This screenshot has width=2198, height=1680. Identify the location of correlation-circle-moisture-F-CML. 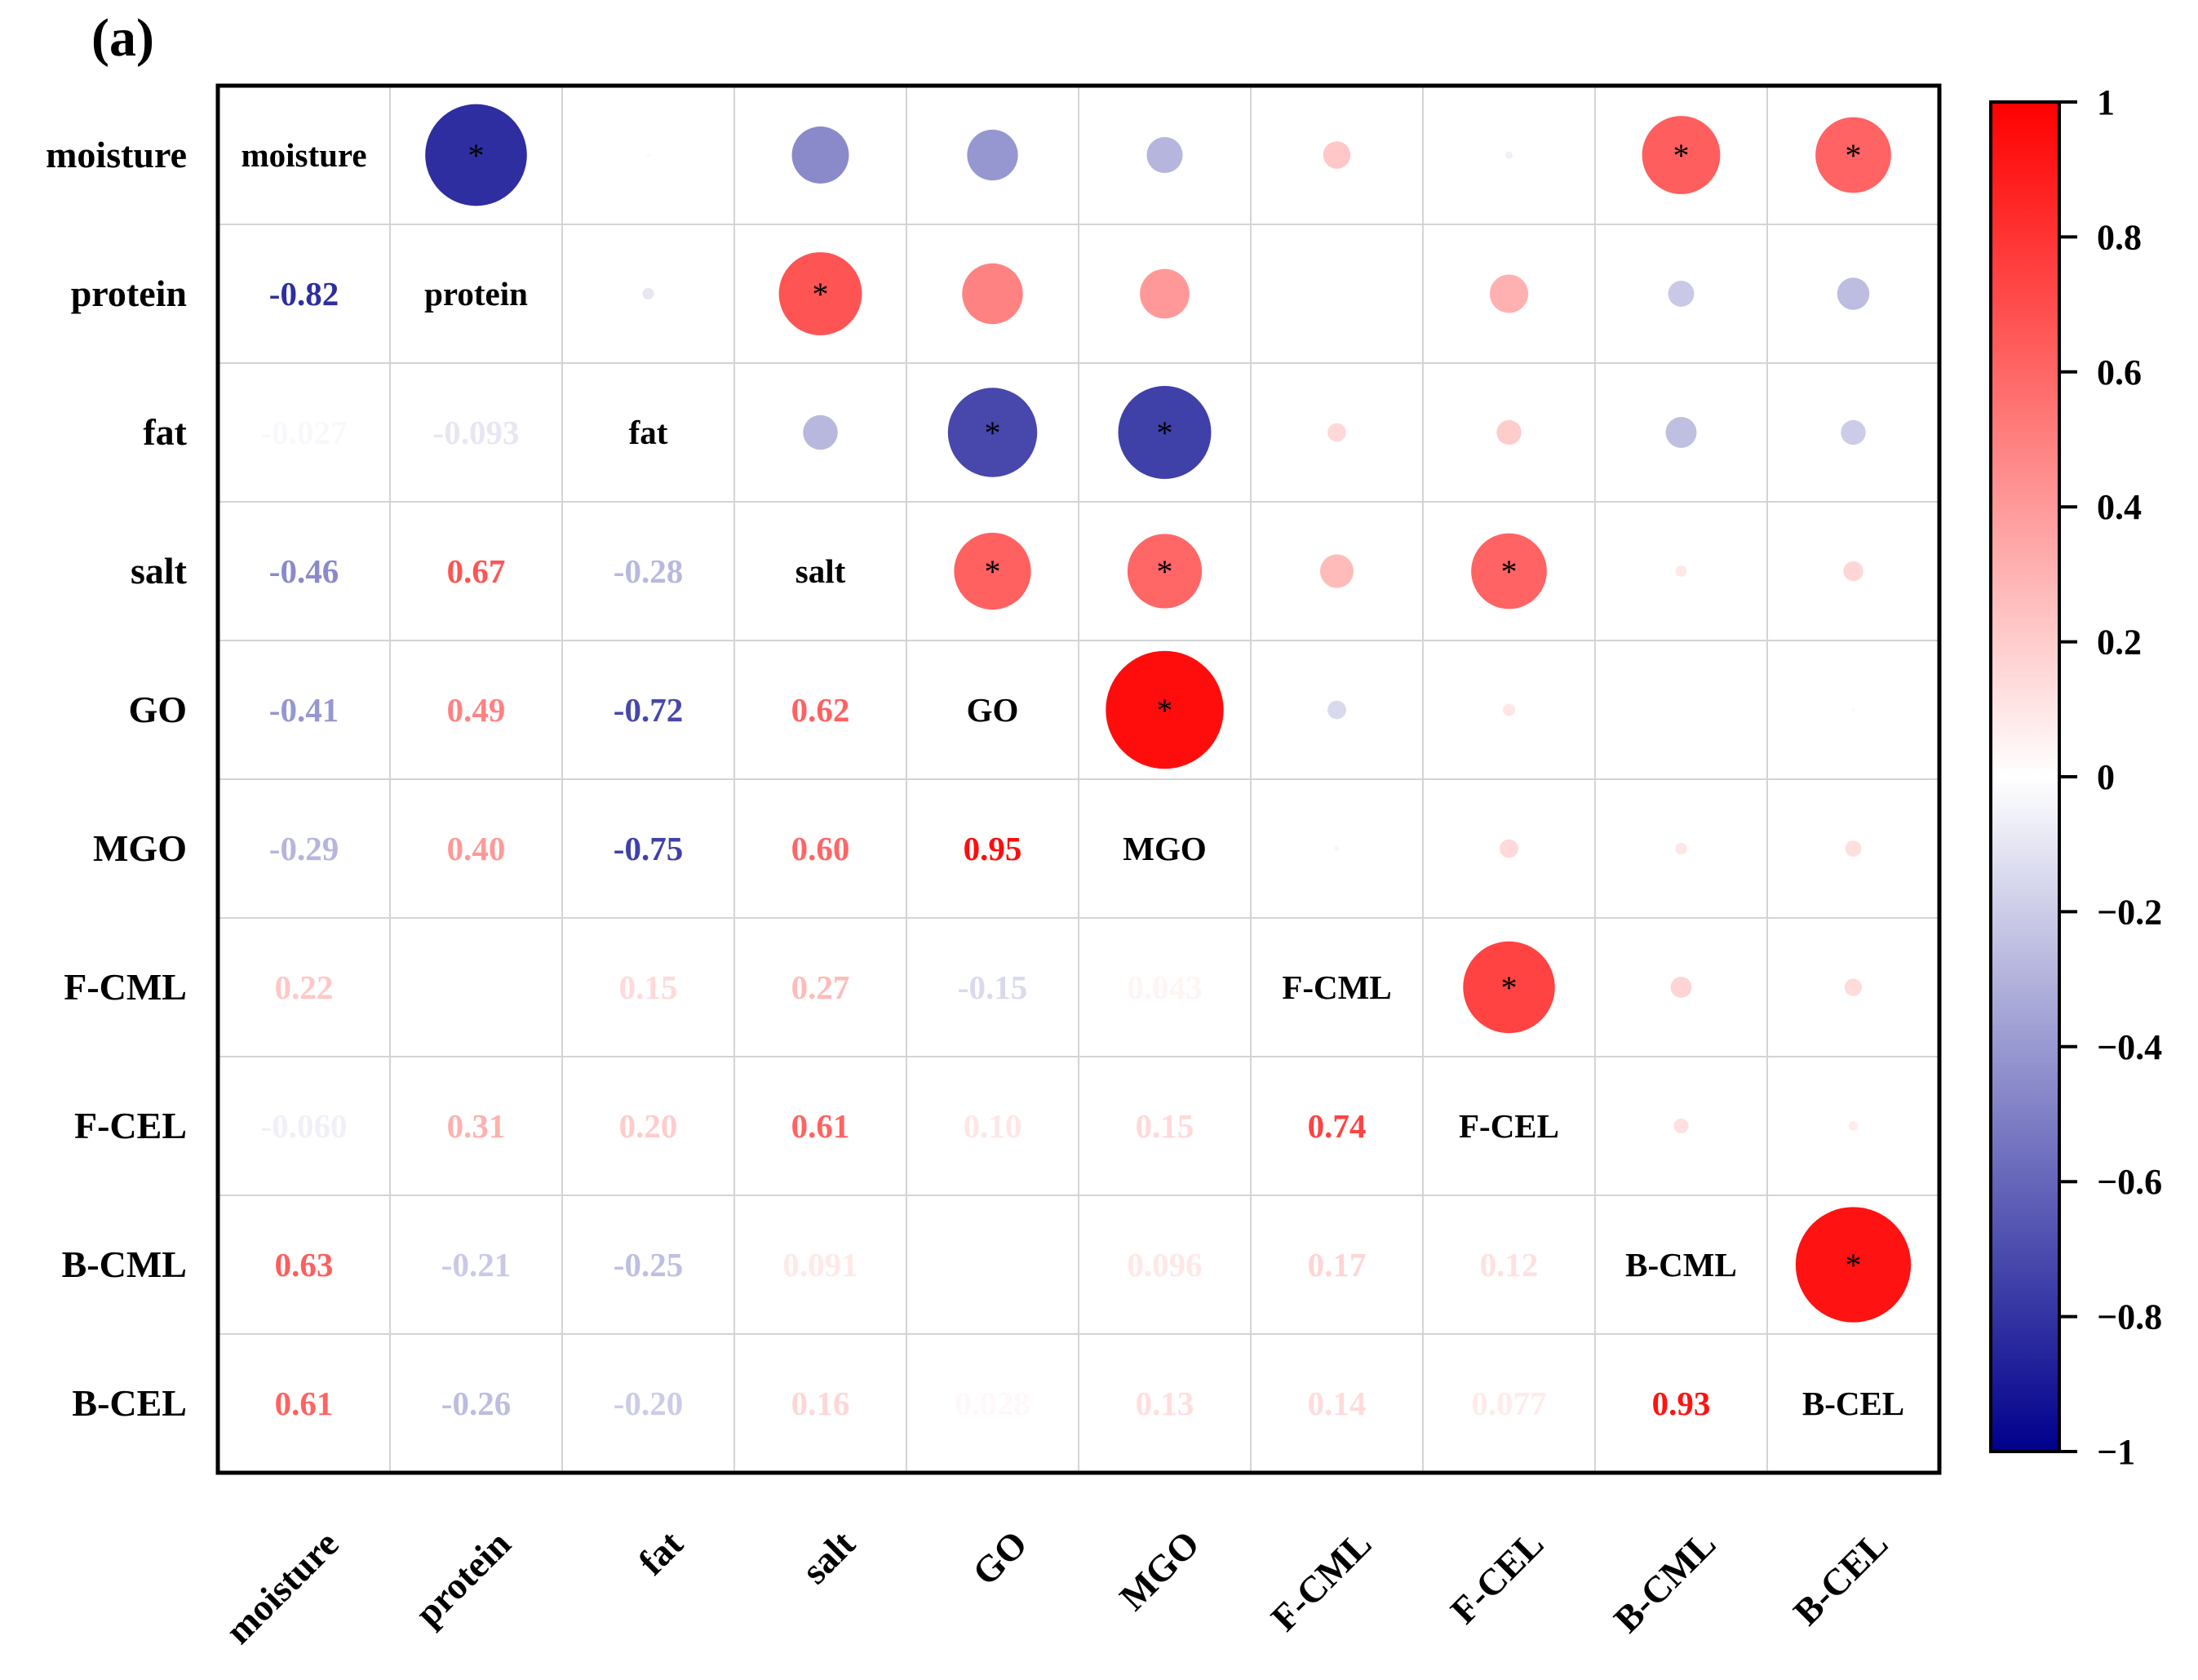
(1337, 155).